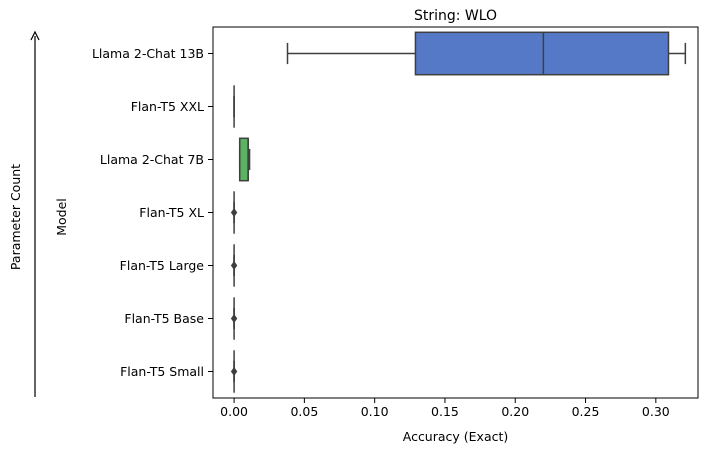 The width and height of the screenshot is (714, 453). I want to click on y-tick-label: Flan-T5 Small, so click(162, 371).